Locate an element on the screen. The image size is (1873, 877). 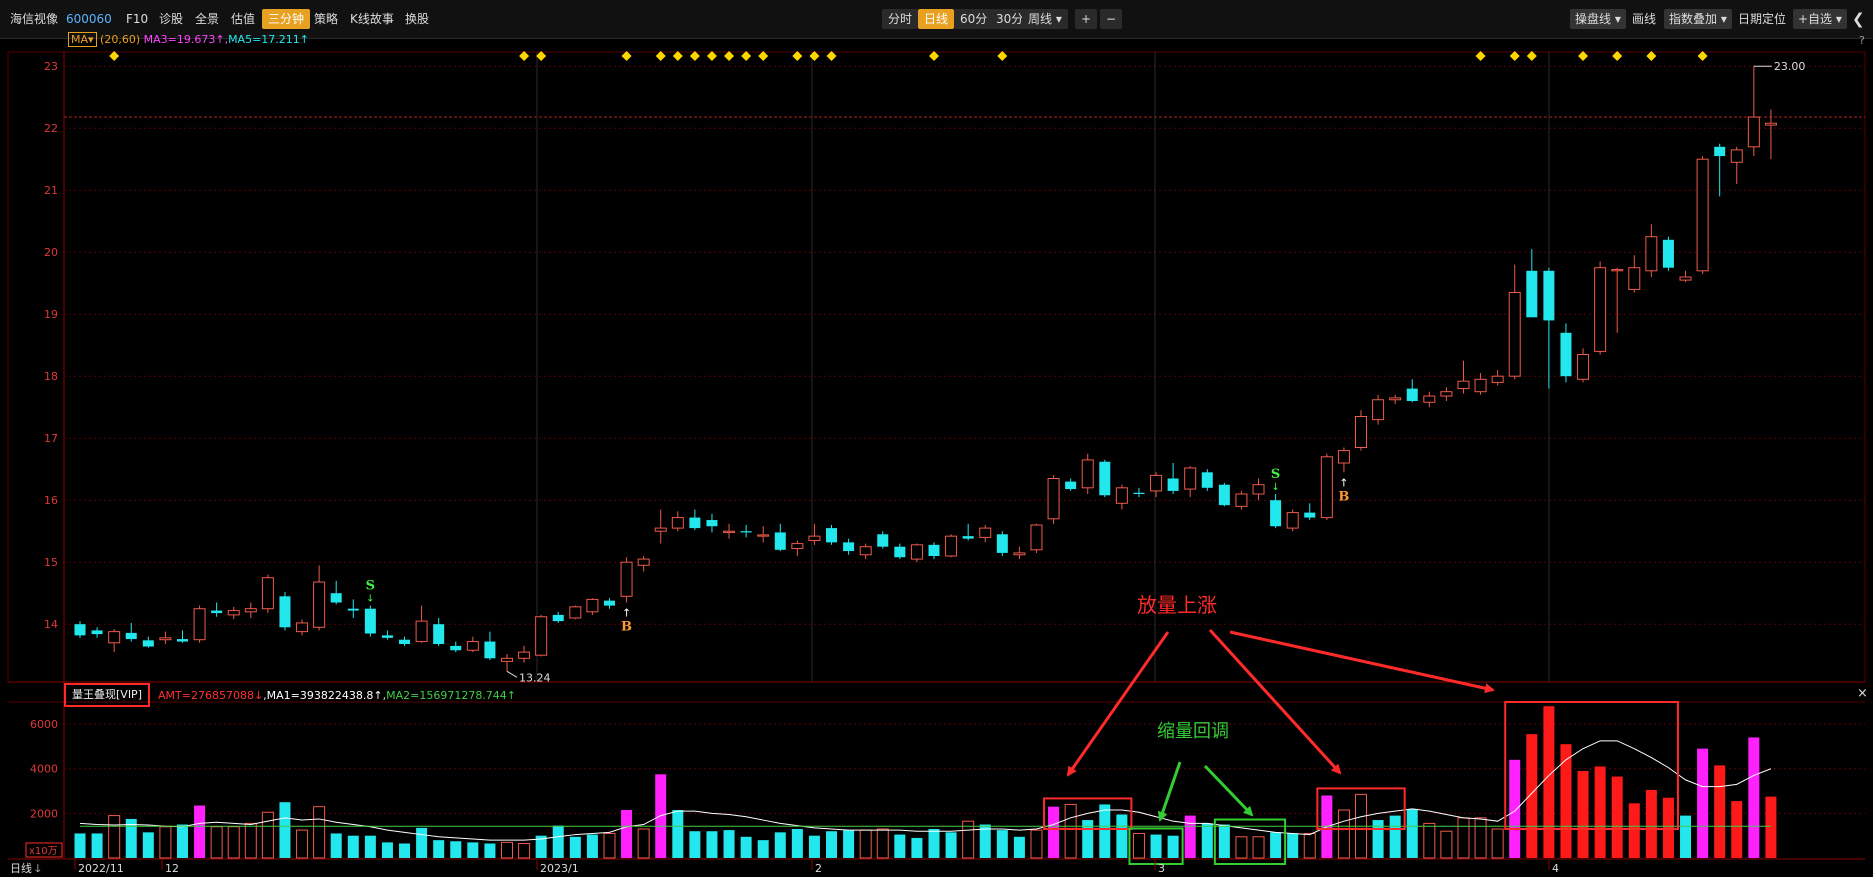
ma-toggle-button: MA▾ is located at coordinates (82, 39).